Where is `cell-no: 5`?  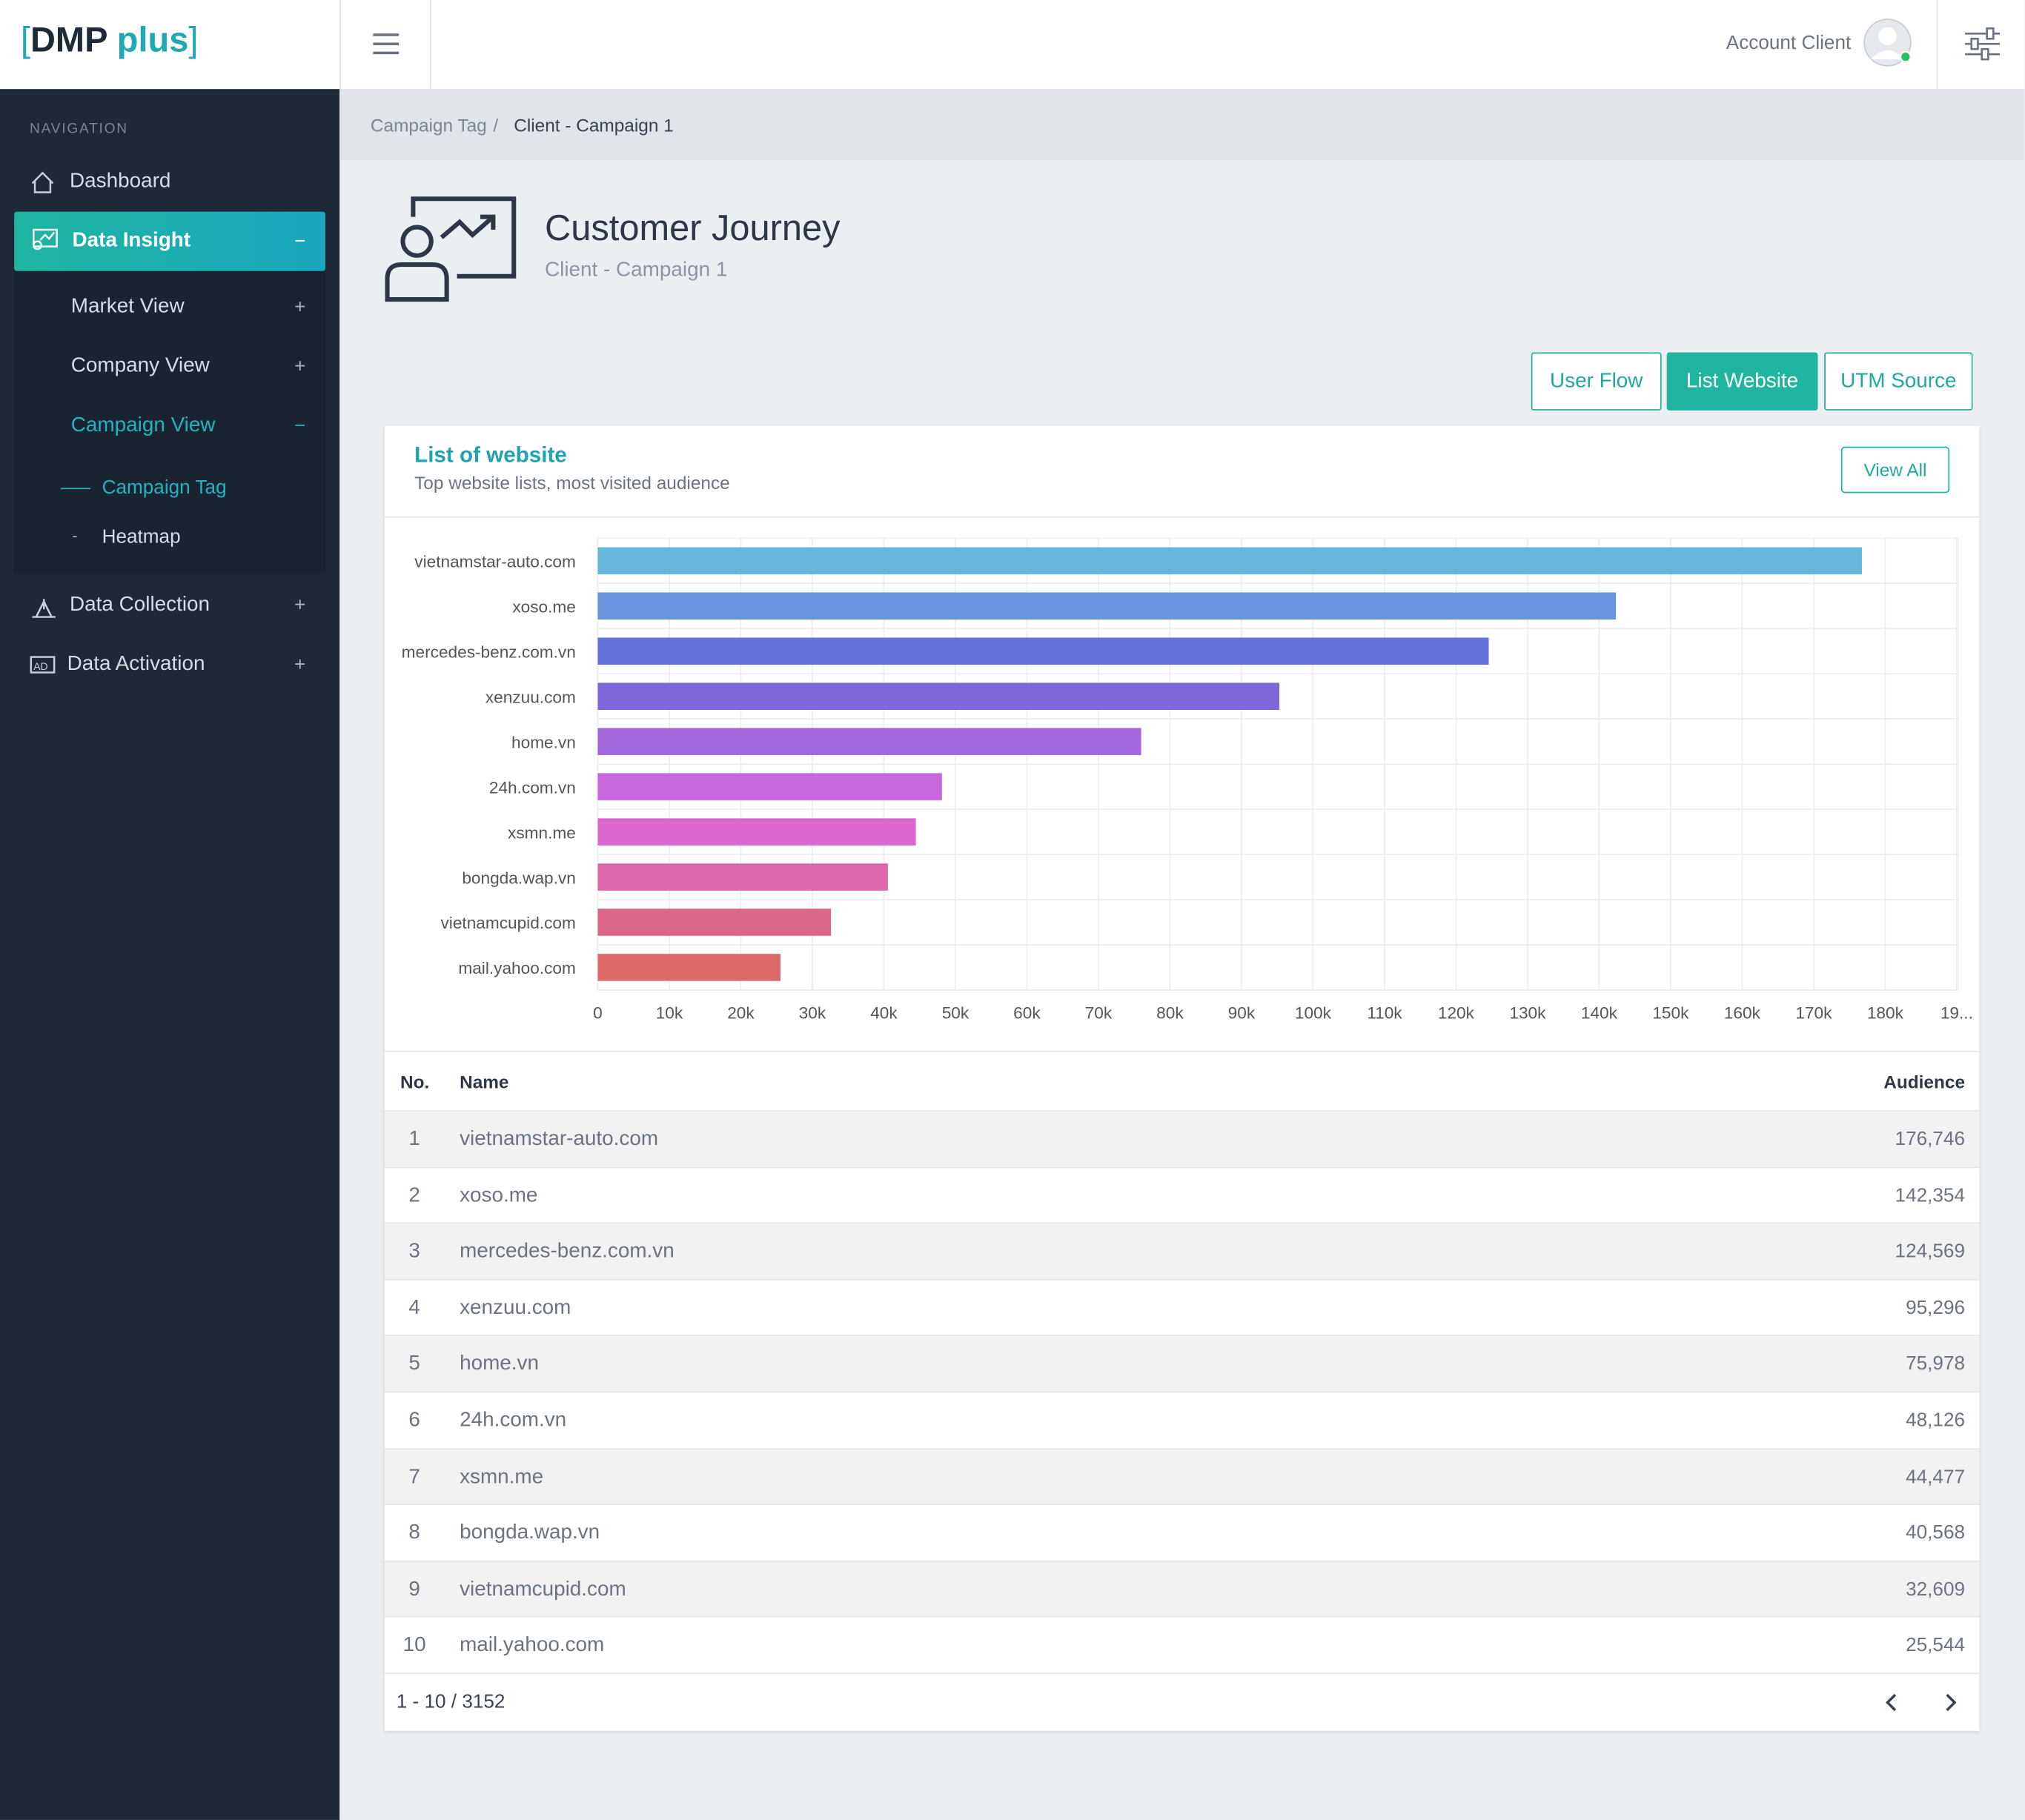 cell-no: 5 is located at coordinates (414, 1364).